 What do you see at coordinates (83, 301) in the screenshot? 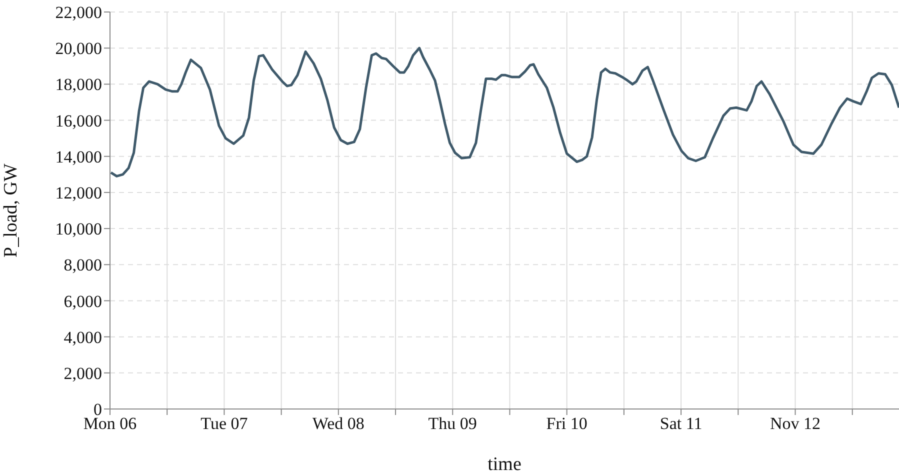
I see `y-tick-label: 6,000` at bounding box center [83, 301].